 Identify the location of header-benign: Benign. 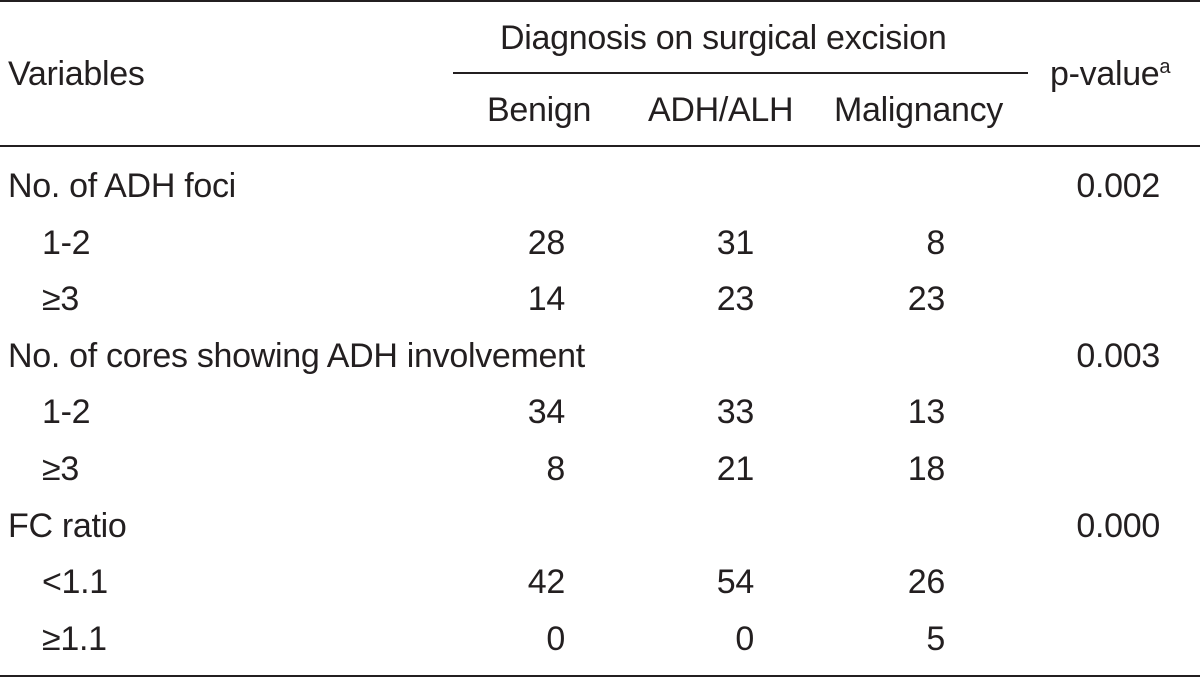
(539, 110).